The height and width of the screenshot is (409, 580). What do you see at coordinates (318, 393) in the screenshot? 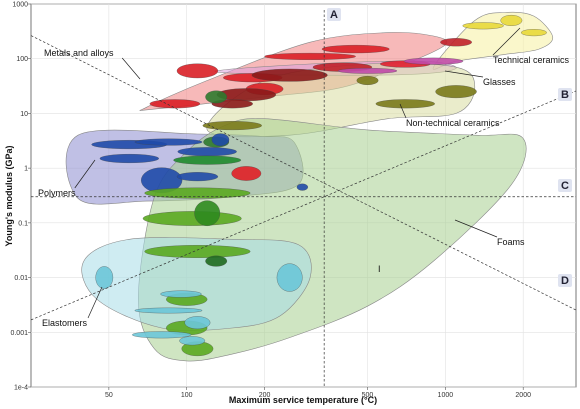
I see `x-axis-ticks: 50 100 200 500 1000 2000` at bounding box center [318, 393].